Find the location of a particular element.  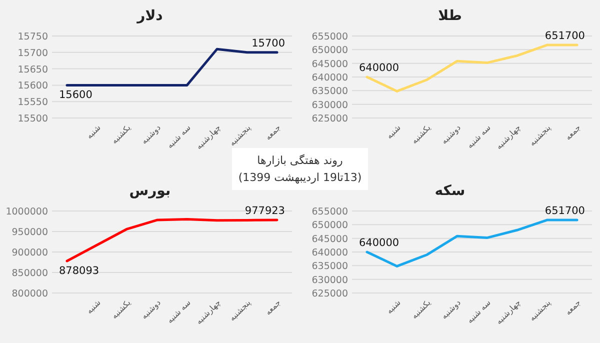

y-tick-label: 15650 is located at coordinates (33, 70).